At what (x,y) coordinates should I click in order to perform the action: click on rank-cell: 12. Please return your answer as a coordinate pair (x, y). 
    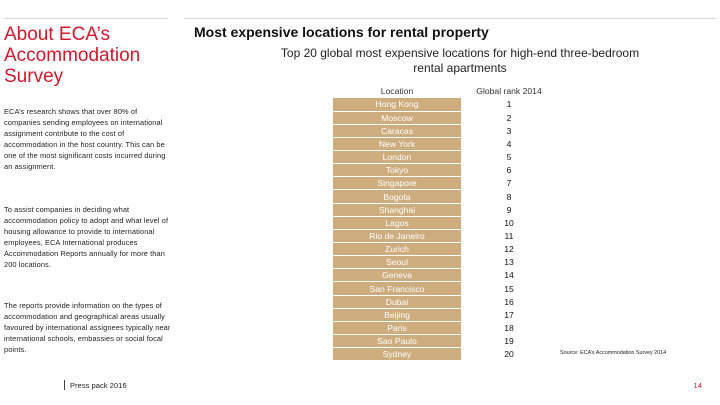
    Looking at the image, I should click on (509, 249).